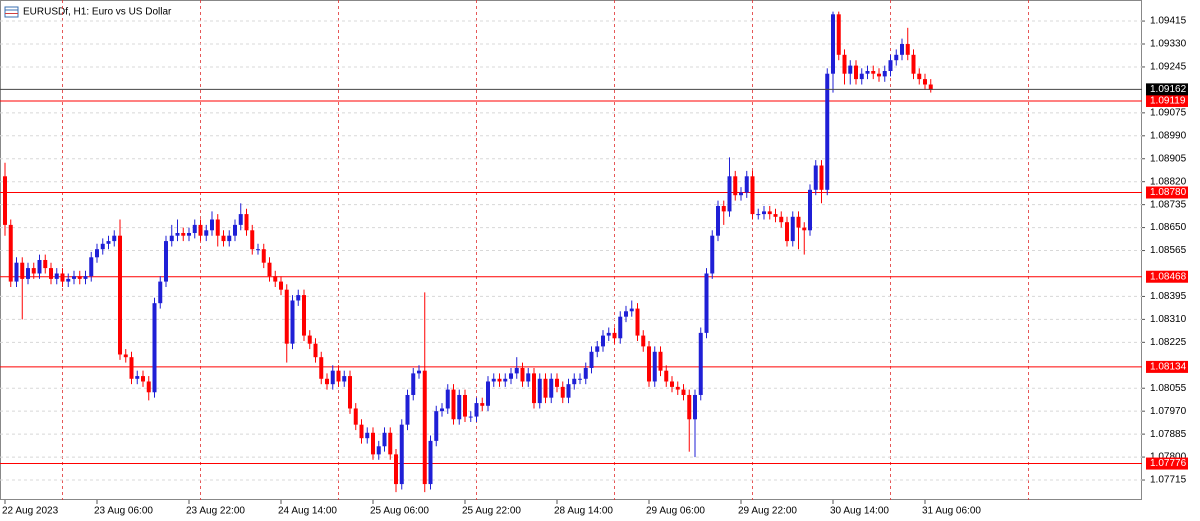 Image resolution: width=1200 pixels, height=521 pixels. What do you see at coordinates (123, 511) in the screenshot?
I see `x-tick-label: 23 Aug 06:00` at bounding box center [123, 511].